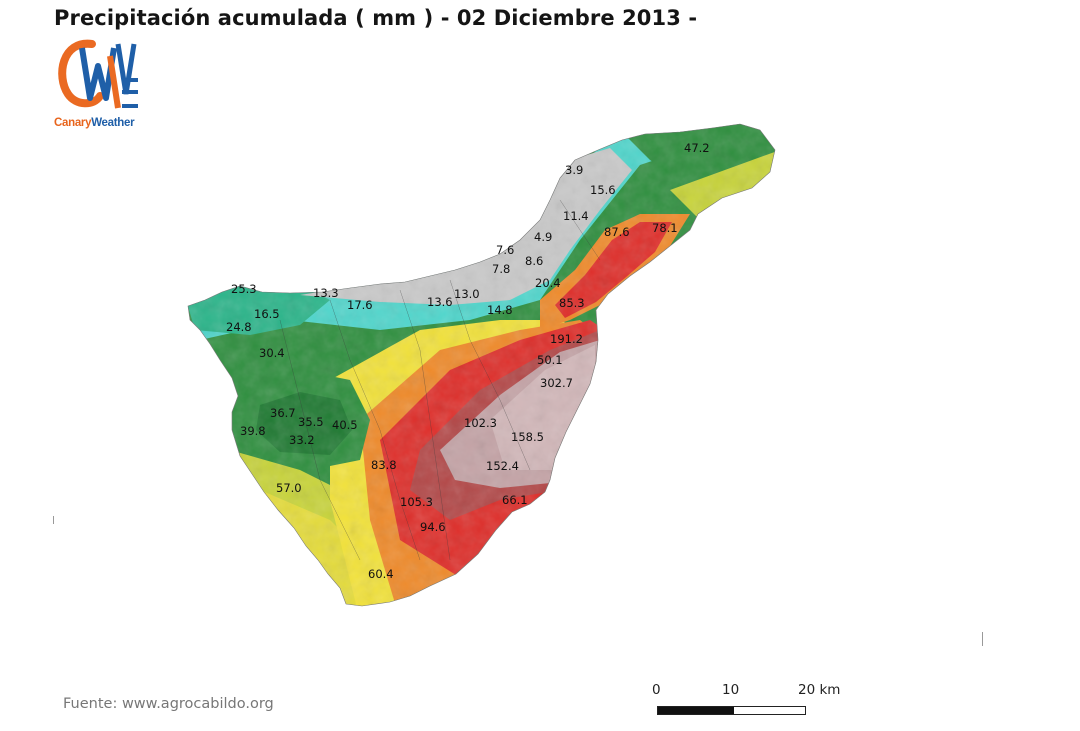  Describe the element at coordinates (384, 465) in the screenshot. I see `station-value: 83.8` at that location.